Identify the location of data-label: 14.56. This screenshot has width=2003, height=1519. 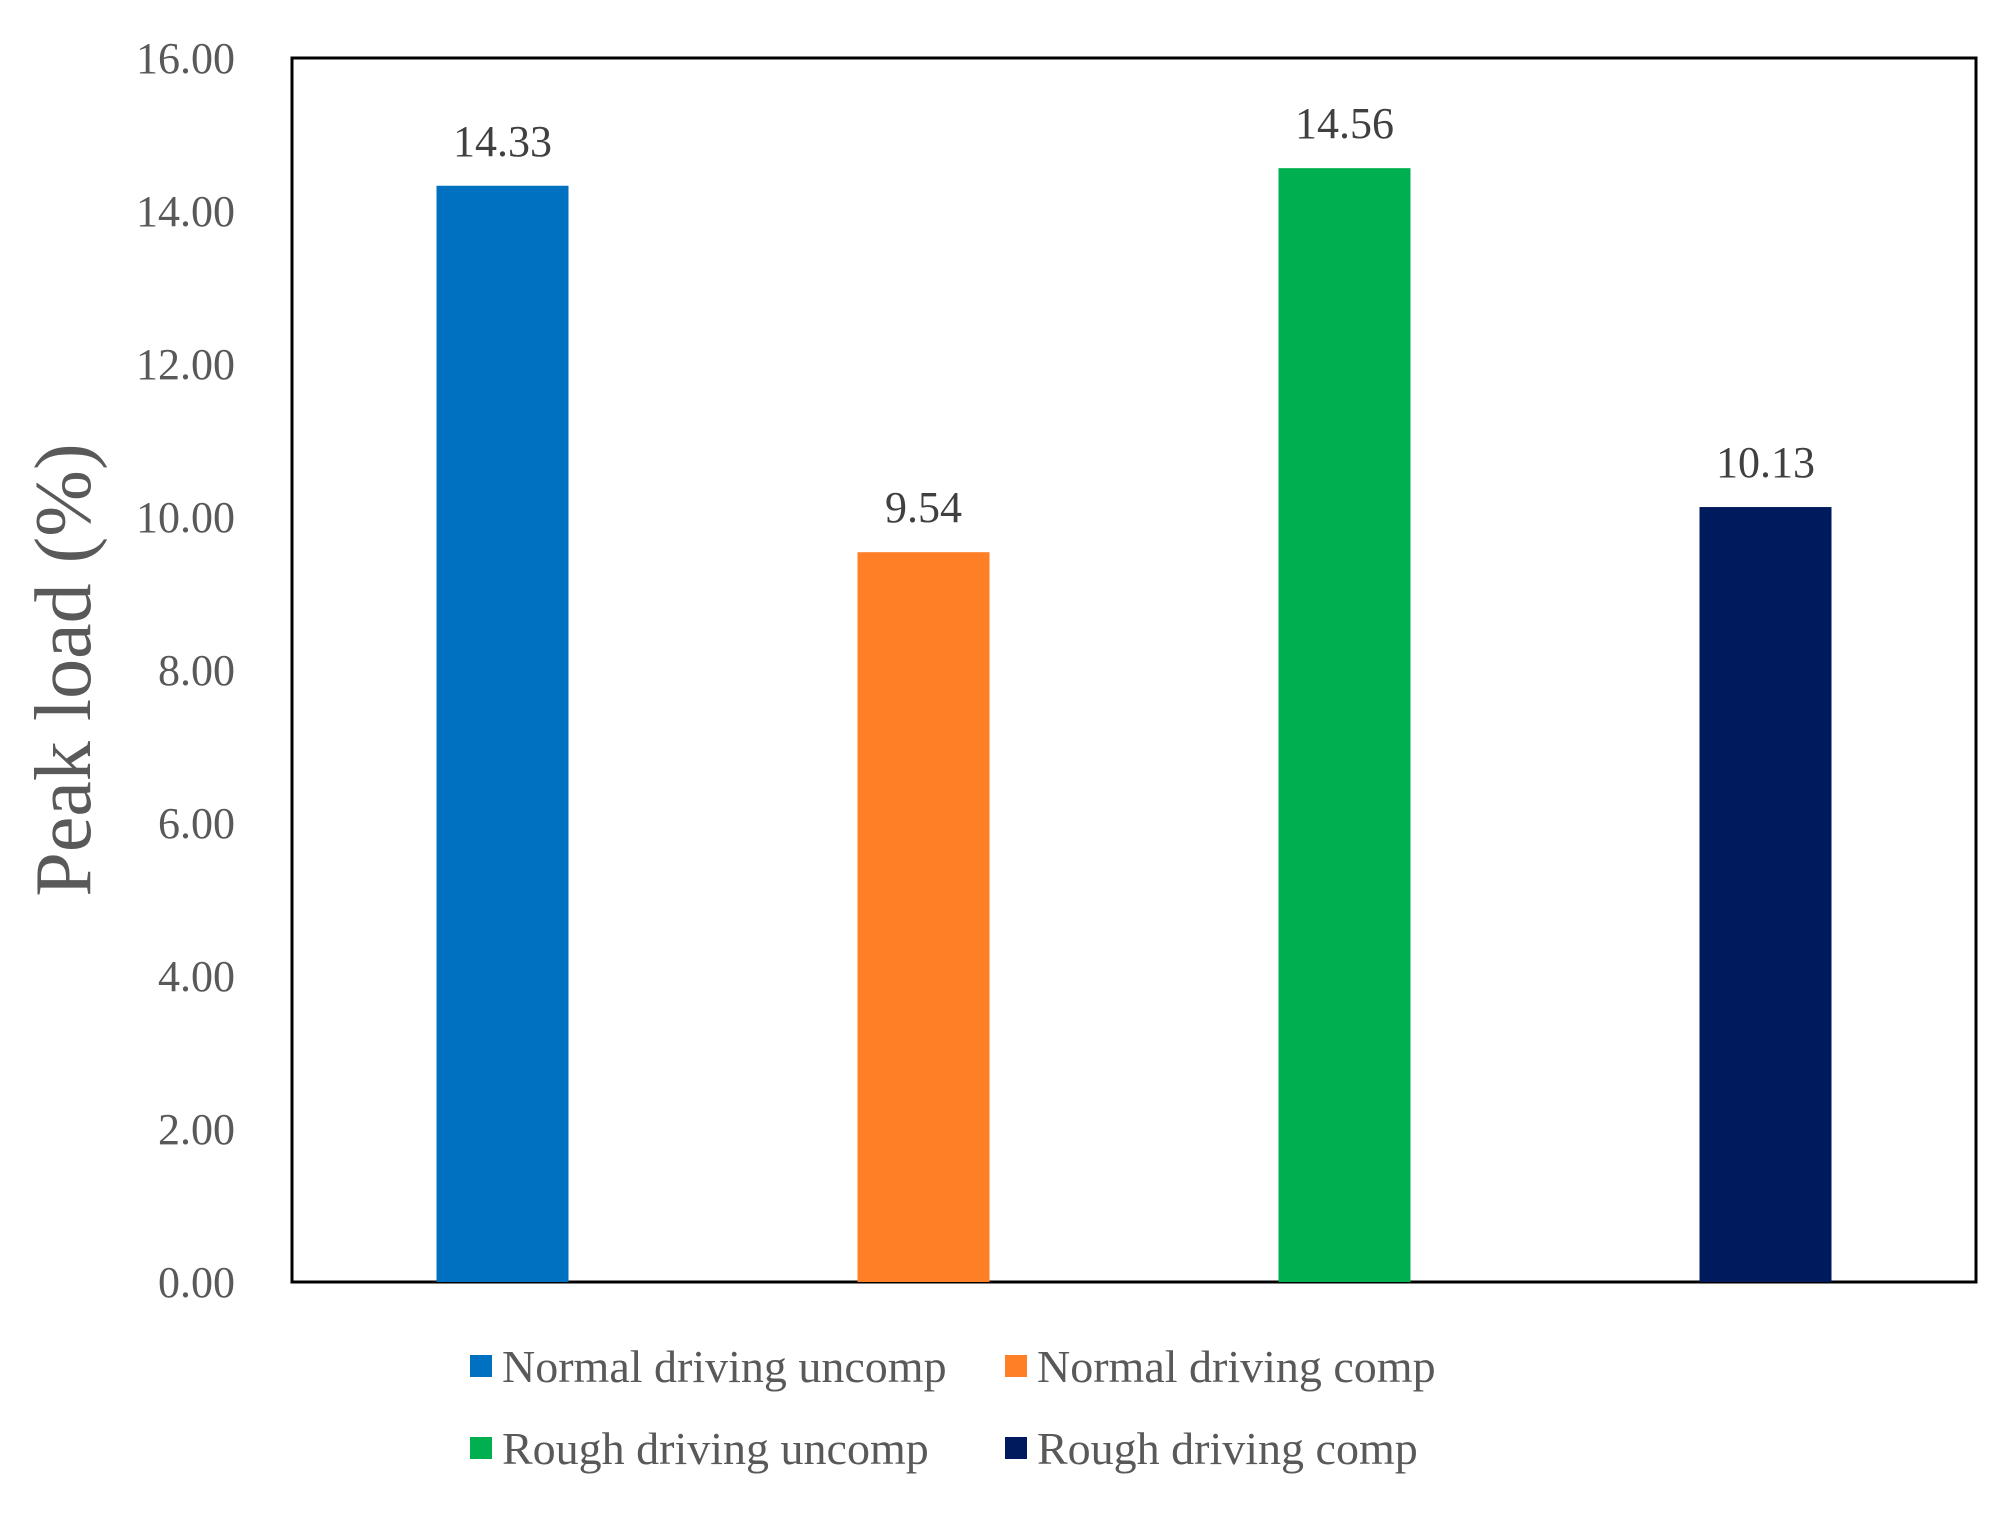
(1344, 123).